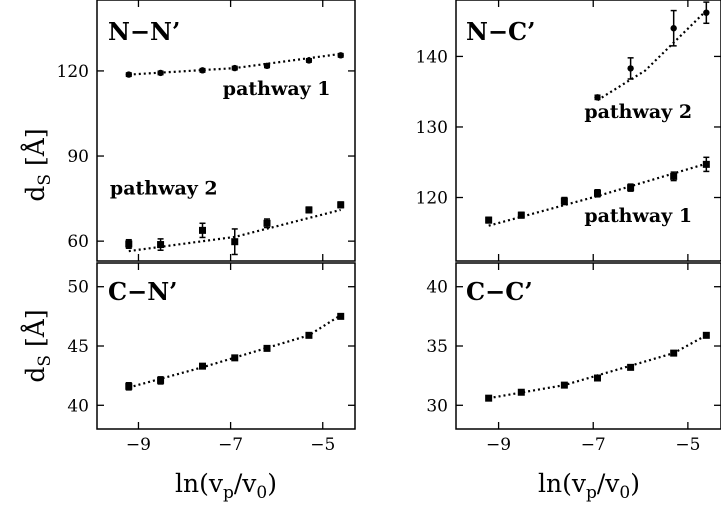  Describe the element at coordinates (432, 57) in the screenshot. I see `y-tick-label: 140` at that location.